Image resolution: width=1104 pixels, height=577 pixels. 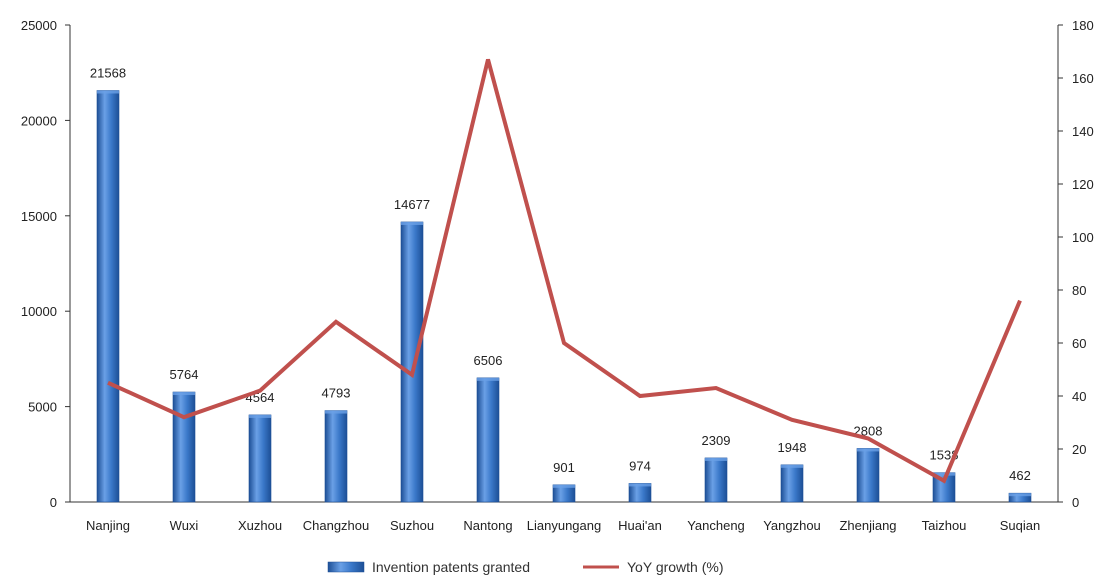 What do you see at coordinates (260, 525) in the screenshot?
I see `category-label: Xuzhou` at bounding box center [260, 525].